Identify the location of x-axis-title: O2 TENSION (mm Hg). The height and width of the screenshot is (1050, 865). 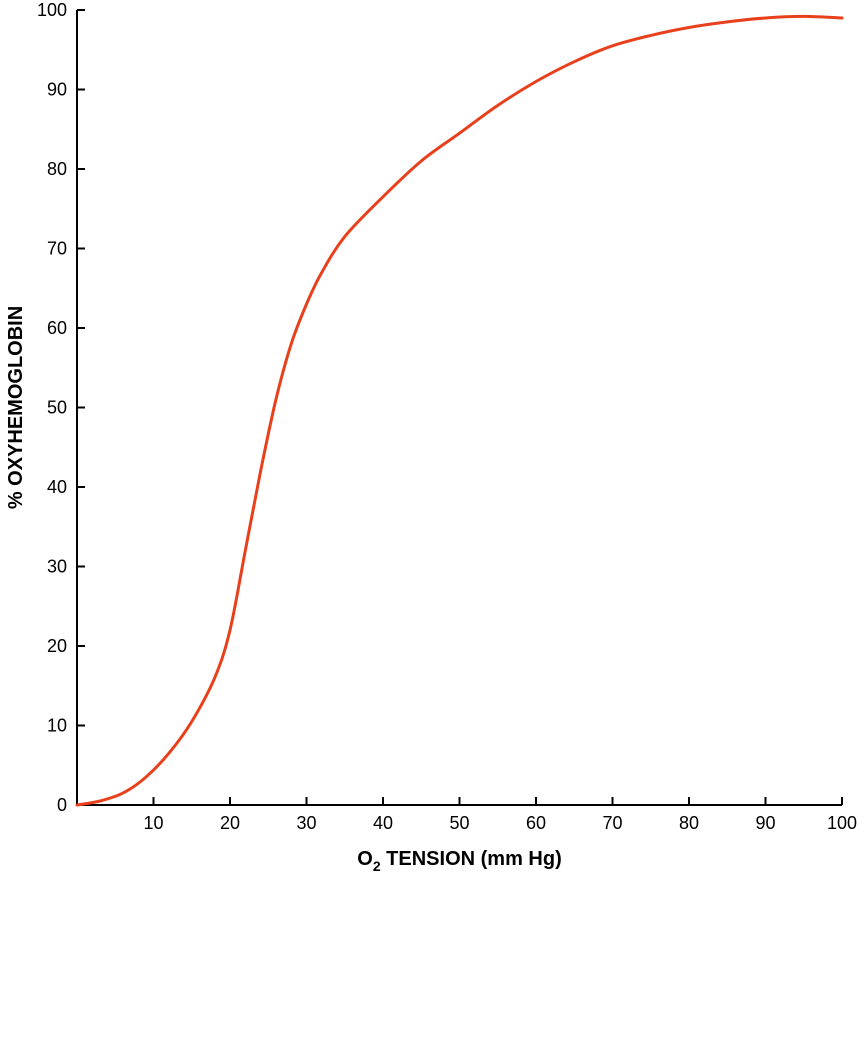
(459, 861).